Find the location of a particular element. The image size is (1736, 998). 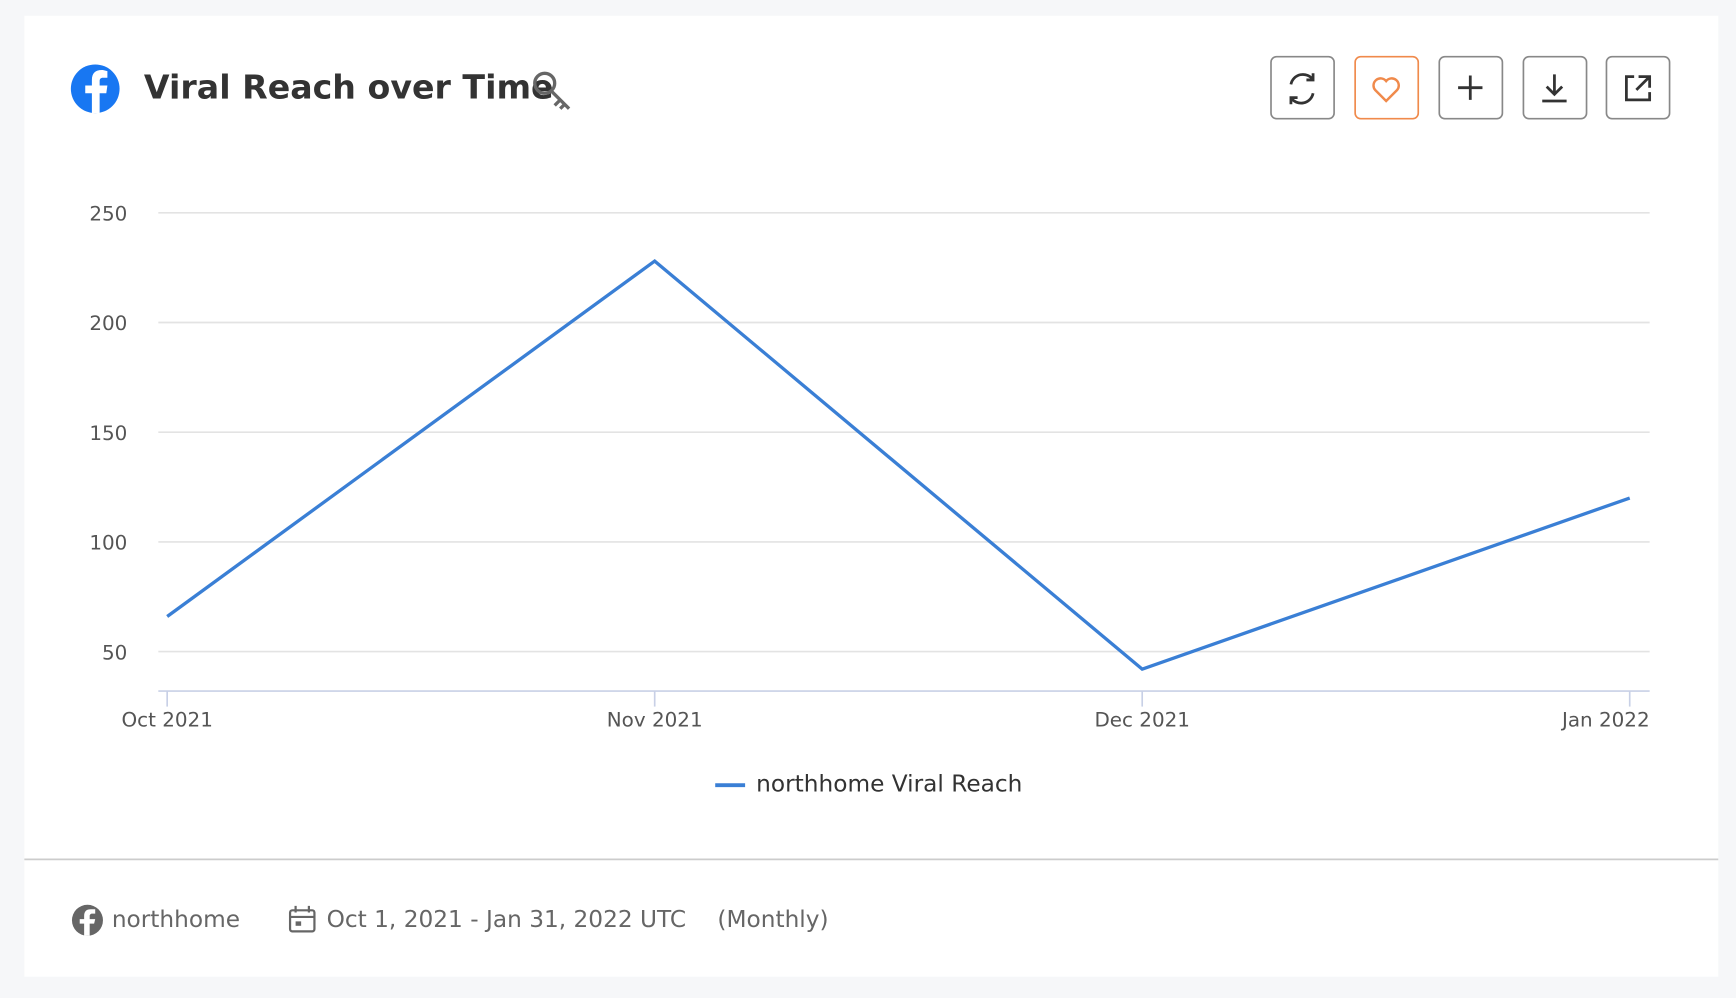

x-tick-label: Oct 2021 is located at coordinates (166, 719).